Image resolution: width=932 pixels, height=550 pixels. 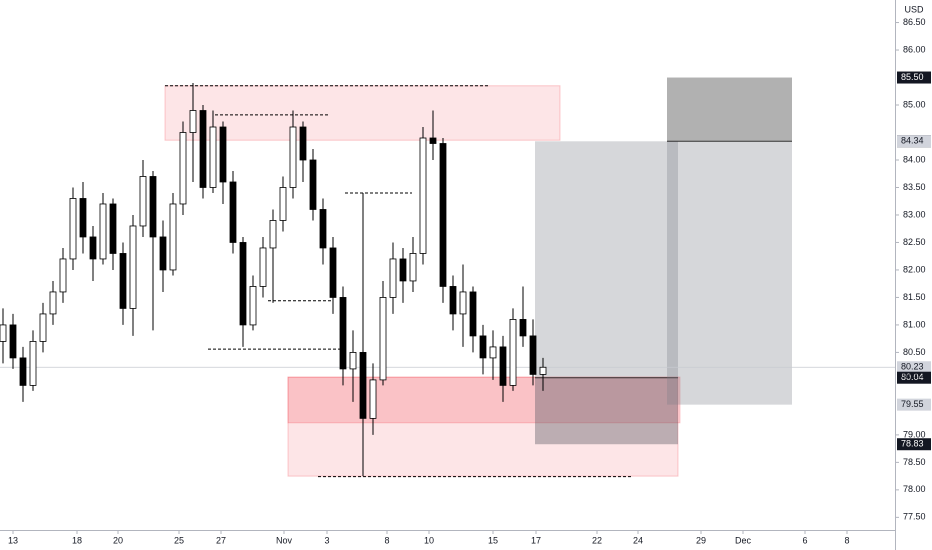 I want to click on y-tick-label: 81.00, so click(x=914, y=324).